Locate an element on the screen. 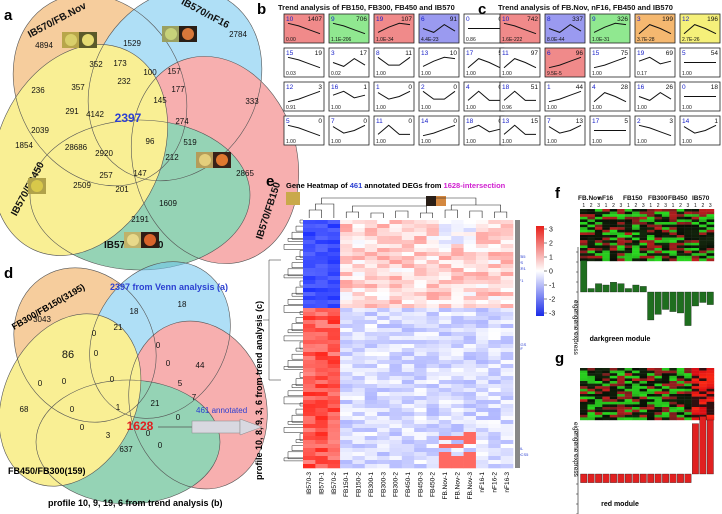 The width and height of the screenshot is (722, 514). trend-b-profile-id: 2 is located at coordinates (423, 87).